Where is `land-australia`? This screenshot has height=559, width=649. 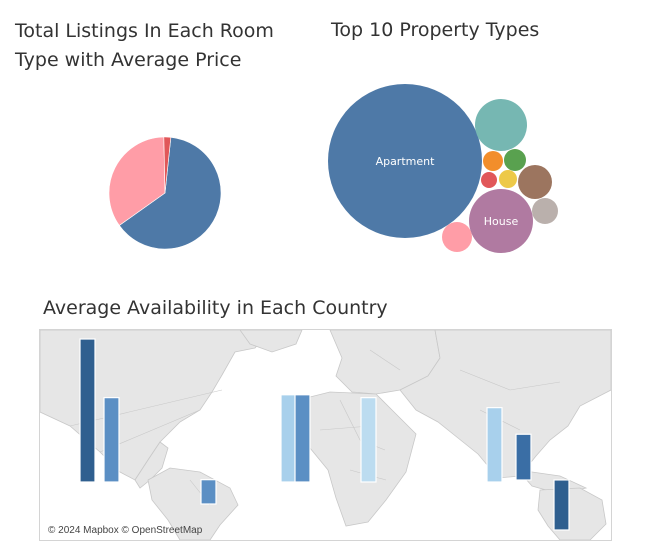
land-australia is located at coordinates (572, 513).